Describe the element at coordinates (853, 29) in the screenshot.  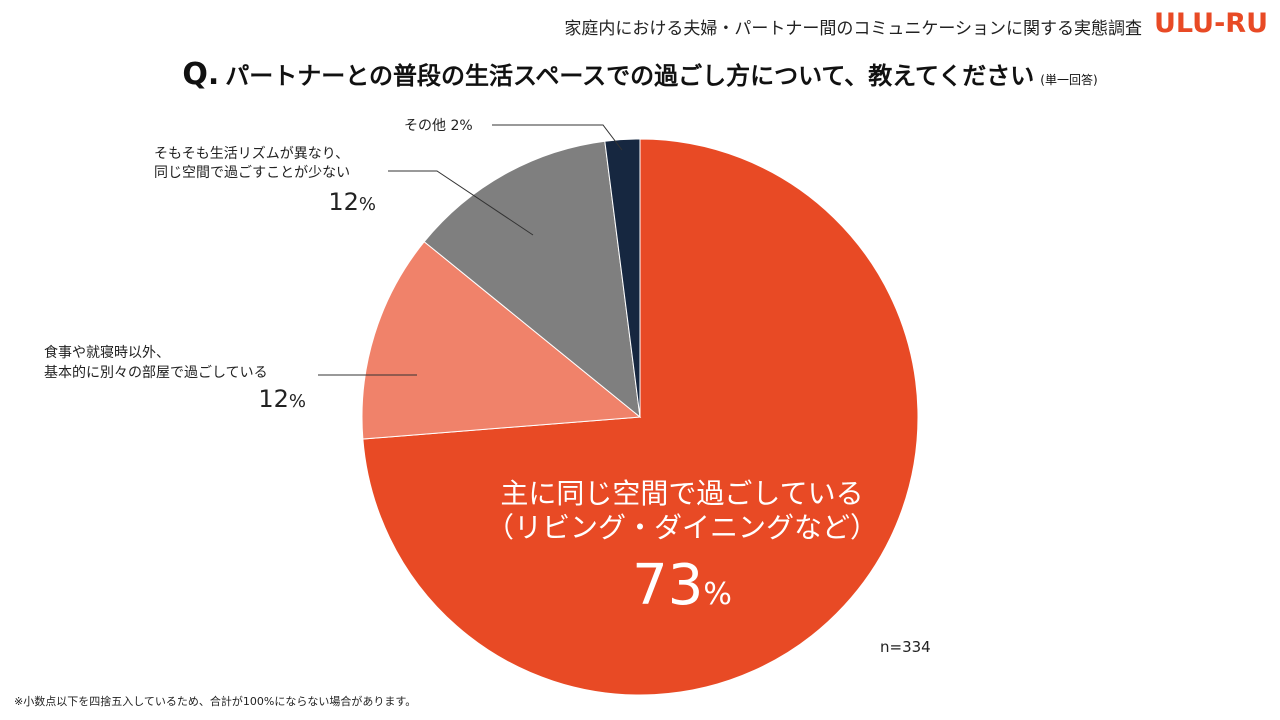
I see `survey-title: 家庭内における夫婦・パートナー間のコミュニケーションに関する実態調査` at that location.